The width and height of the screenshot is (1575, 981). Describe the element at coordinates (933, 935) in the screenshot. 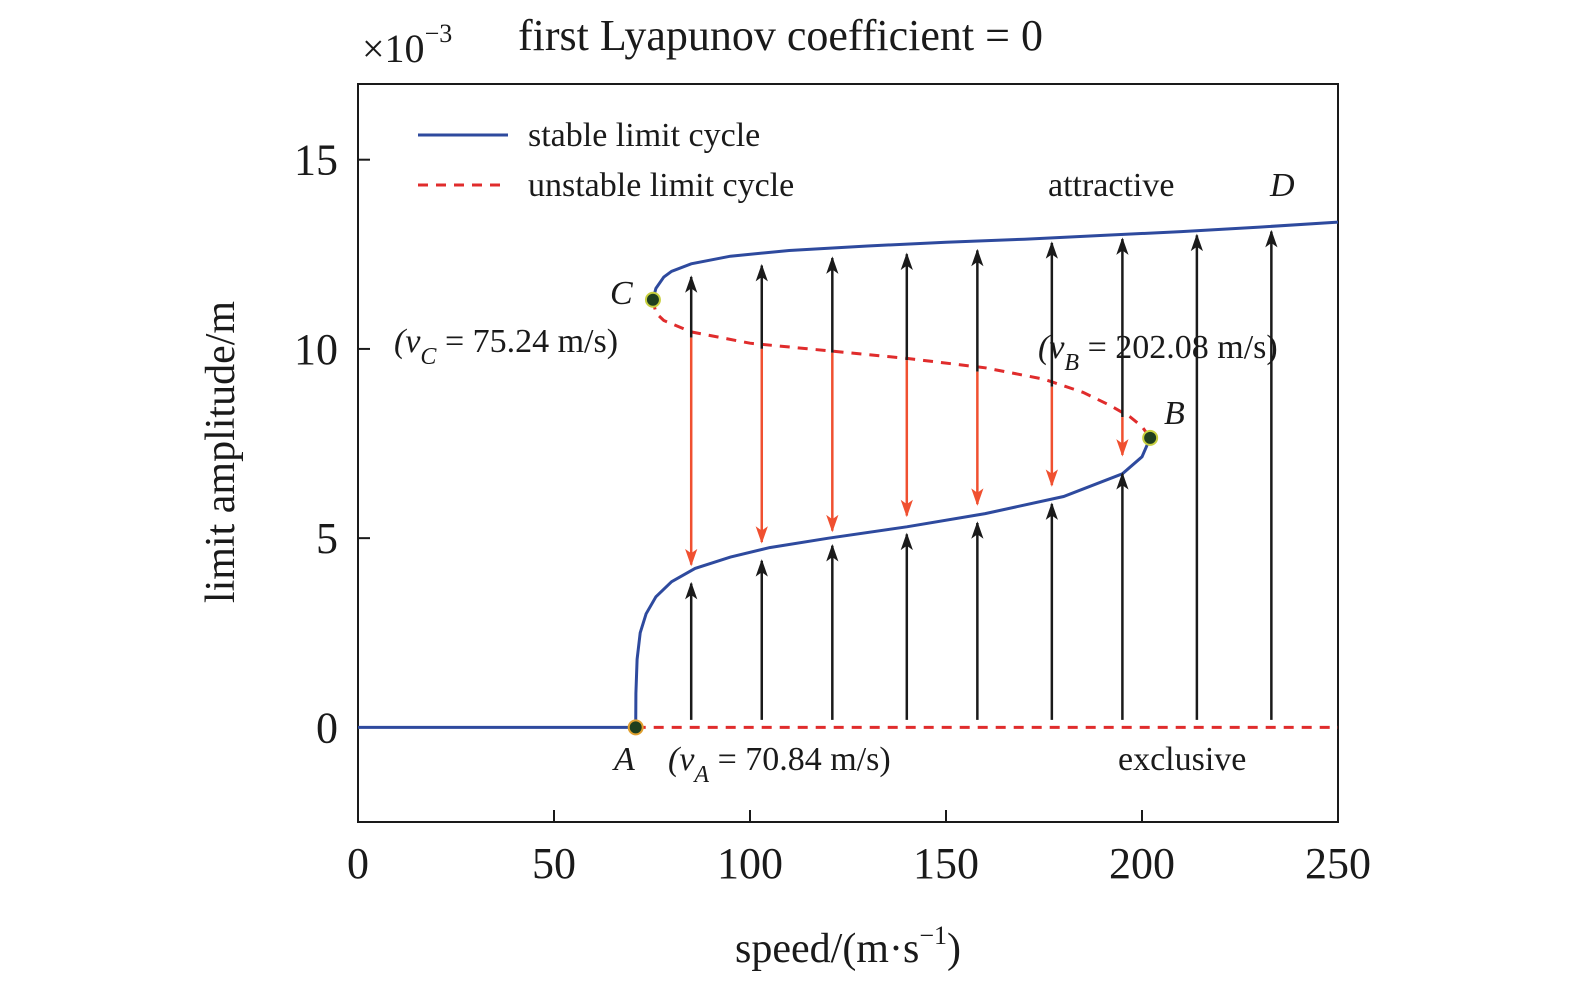

I see `x-axis-label-exp: −1` at that location.